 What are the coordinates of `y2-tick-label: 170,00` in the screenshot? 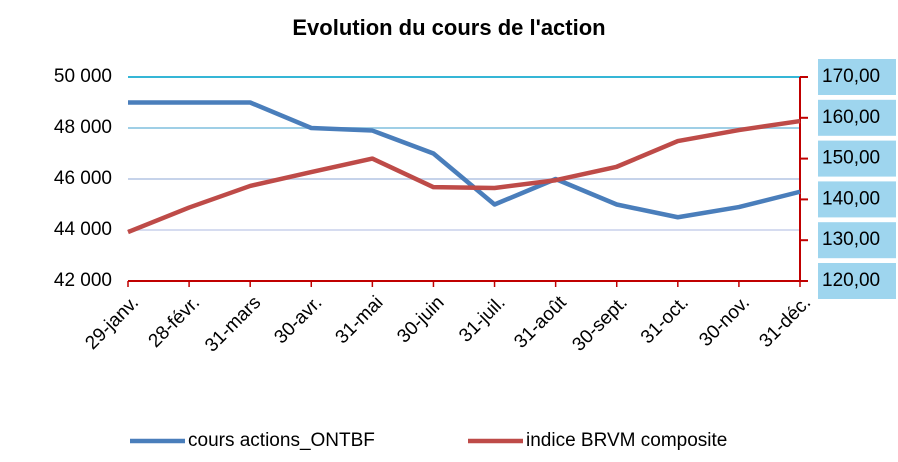 It's located at (851, 76).